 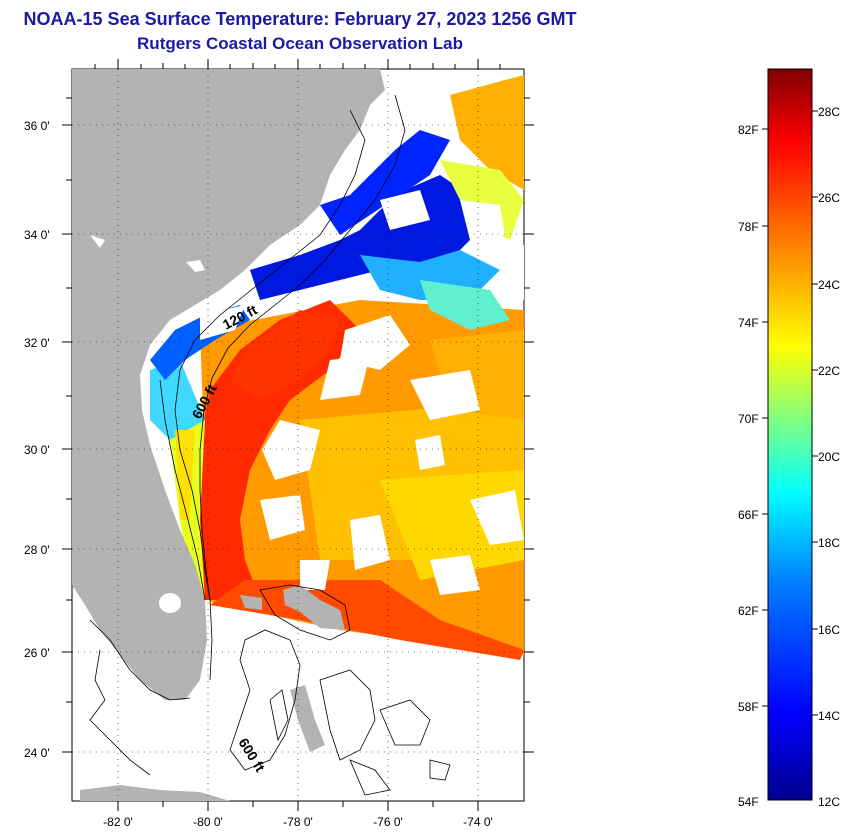 What do you see at coordinates (37, 550) in the screenshot?
I see `lat-label: 28 0'` at bounding box center [37, 550].